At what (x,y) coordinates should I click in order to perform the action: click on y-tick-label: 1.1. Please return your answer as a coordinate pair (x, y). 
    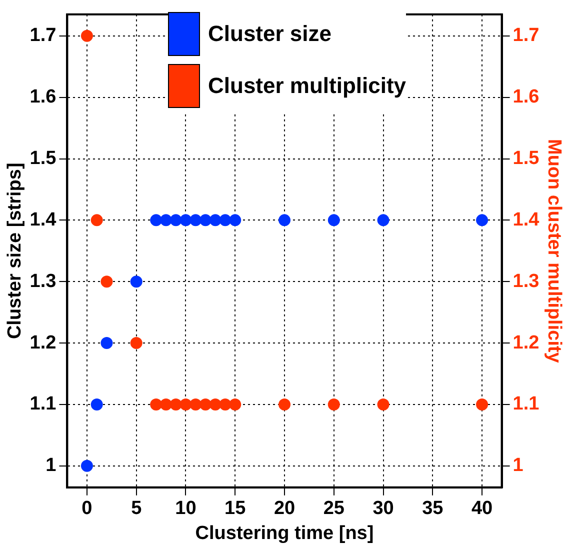
    Looking at the image, I should click on (43, 404).